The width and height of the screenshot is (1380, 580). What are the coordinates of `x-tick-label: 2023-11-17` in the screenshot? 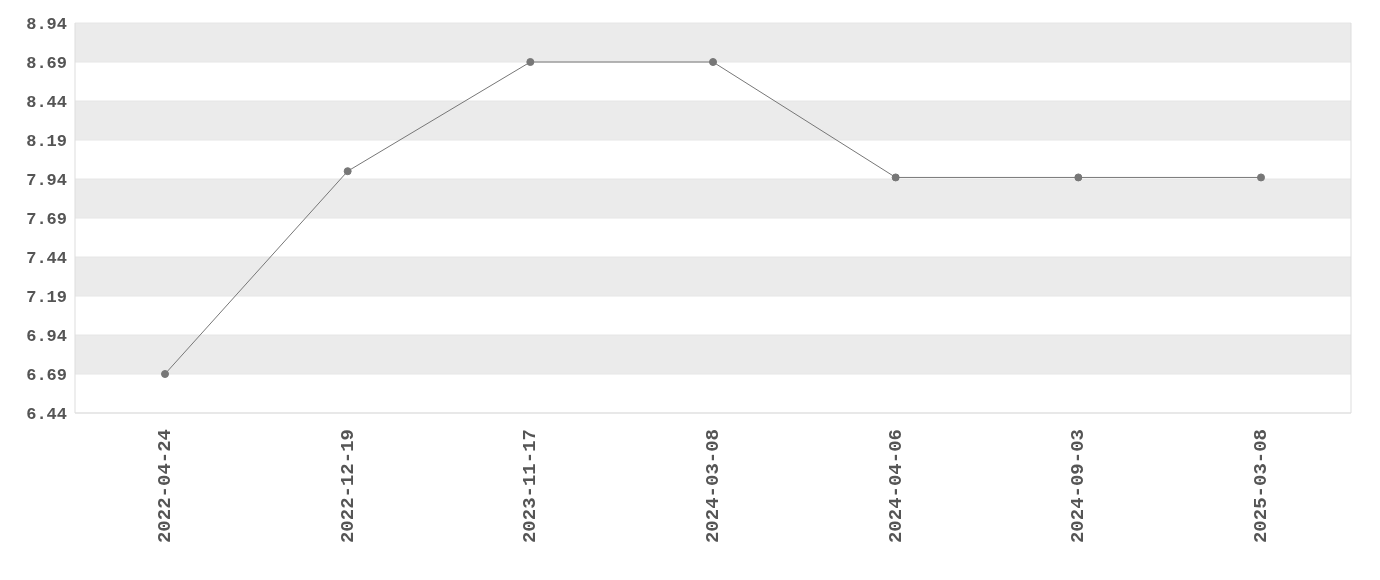 It's located at (530, 486).